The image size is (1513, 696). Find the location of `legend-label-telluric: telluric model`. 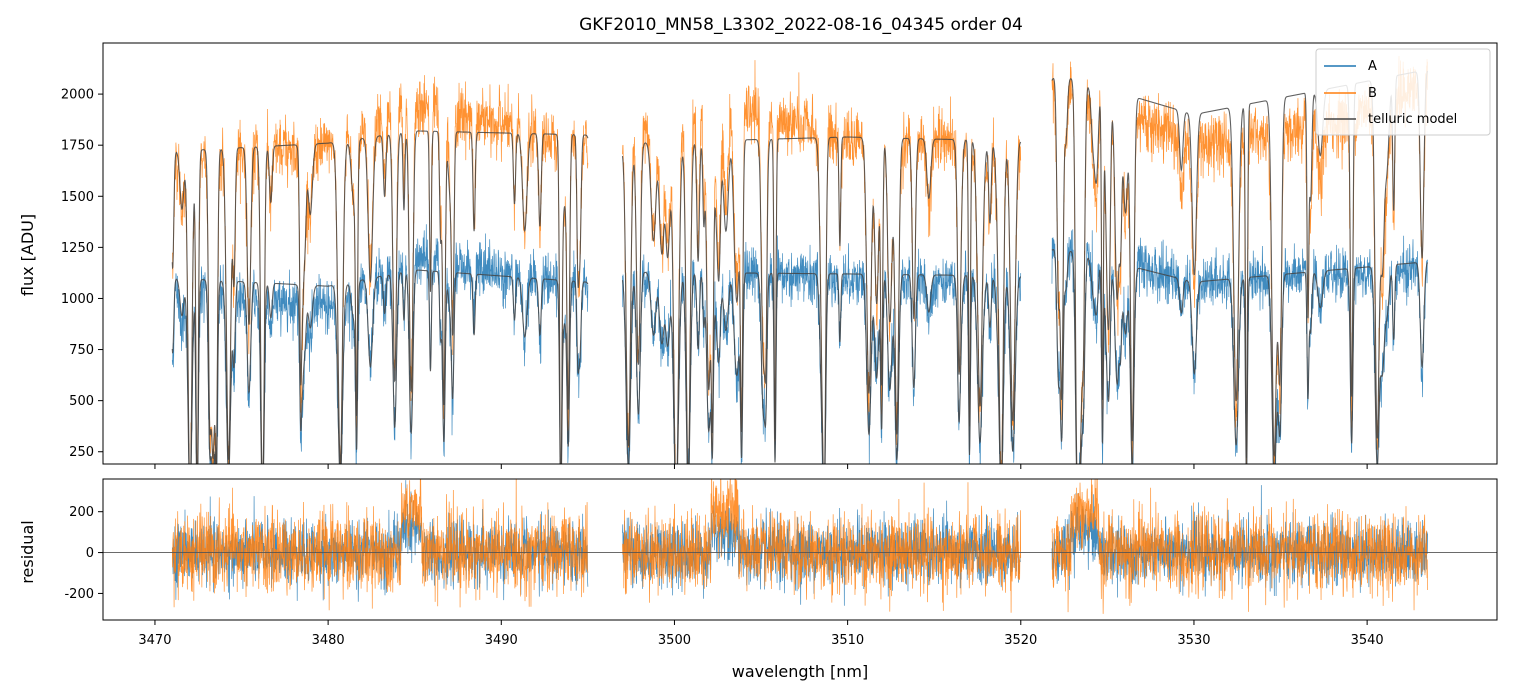

legend-label-telluric: telluric model is located at coordinates (1412, 119).